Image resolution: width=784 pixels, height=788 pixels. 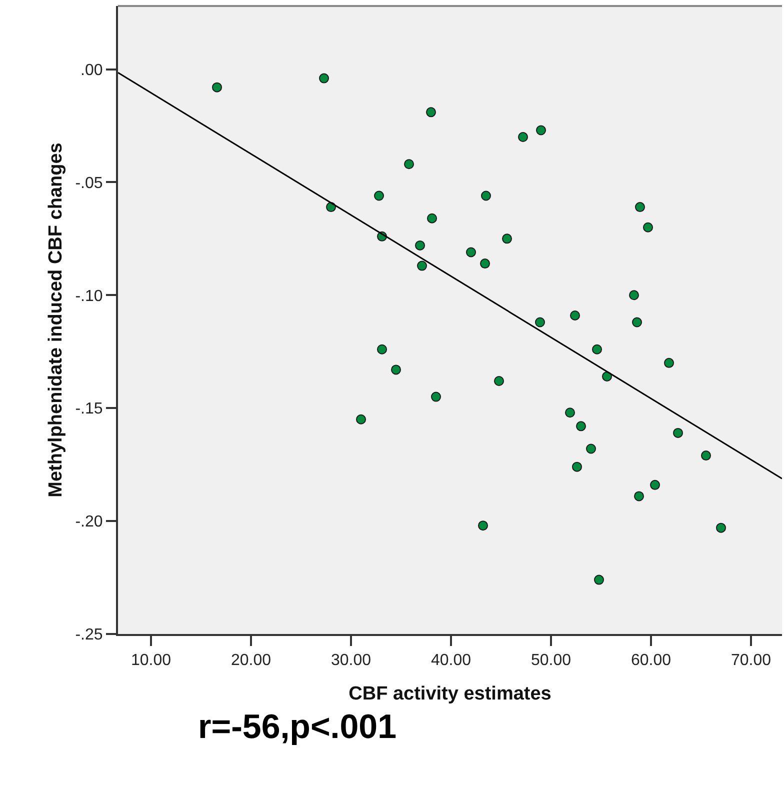 I want to click on y-tick-label: .00, so click(x=91, y=70).